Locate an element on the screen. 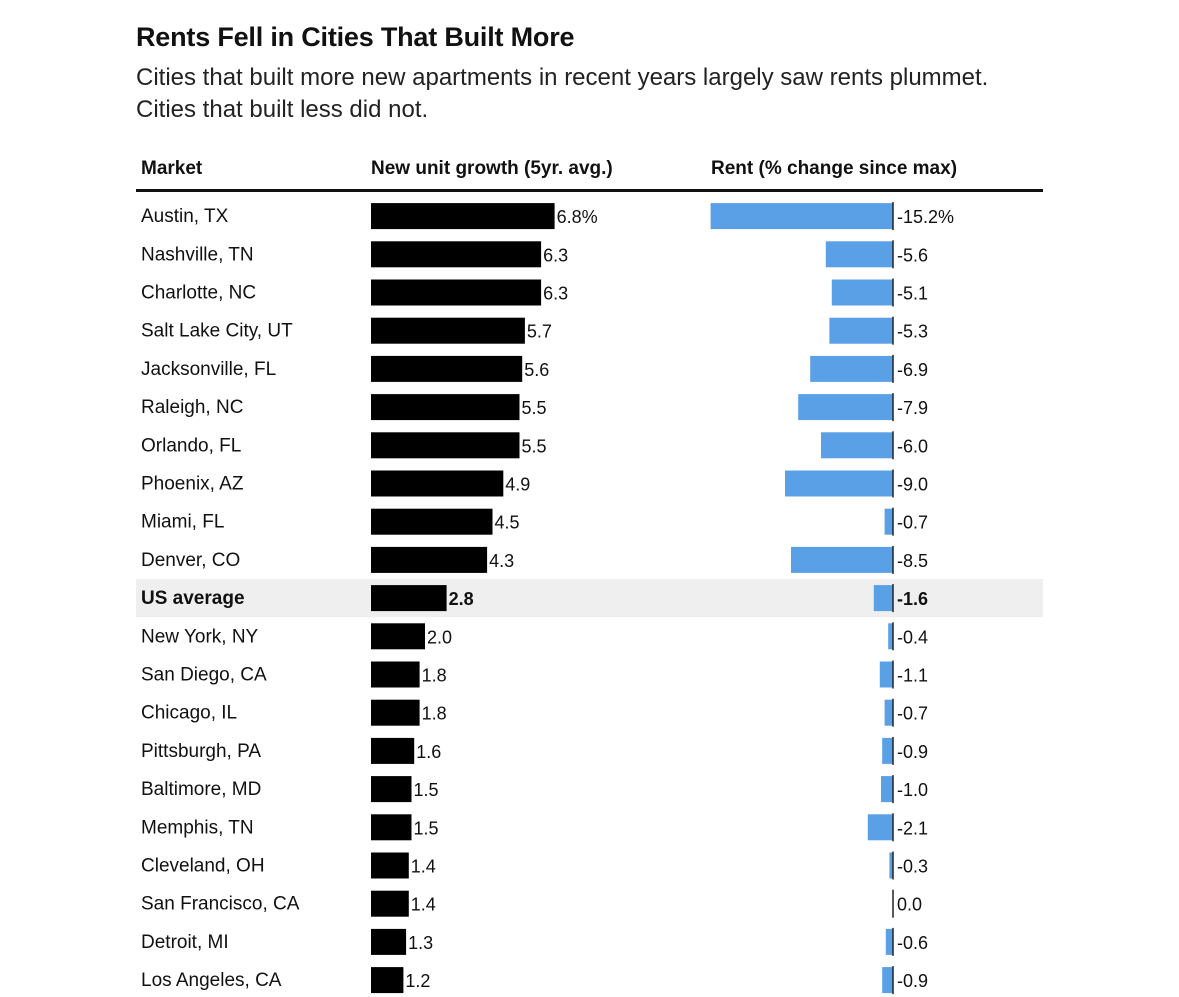  growth-value-baltimore-md: 1.5 is located at coordinates (426, 790).